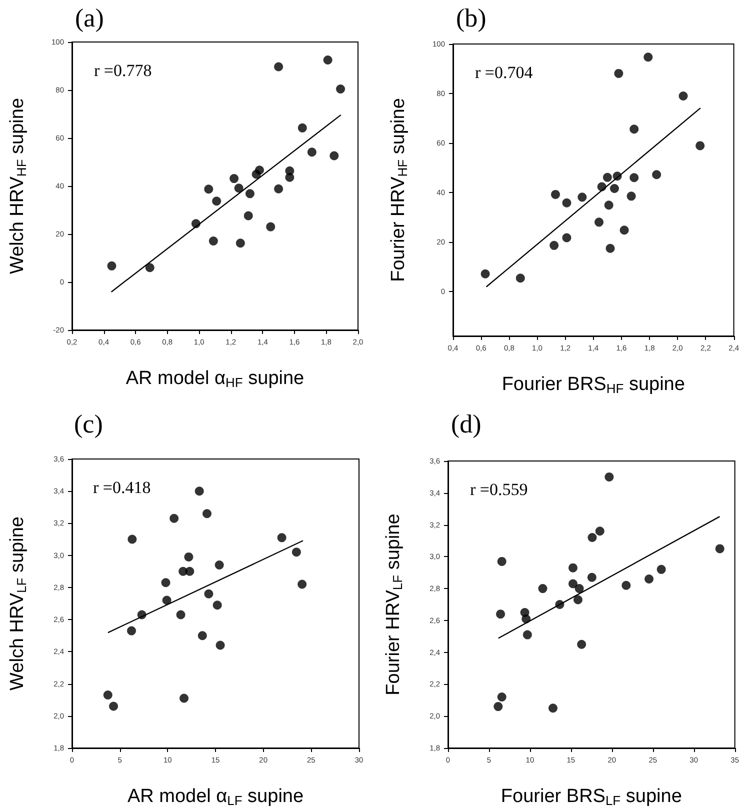 Image resolution: width=742 pixels, height=812 pixels. I want to click on annotation: r =0.559, so click(499, 489).